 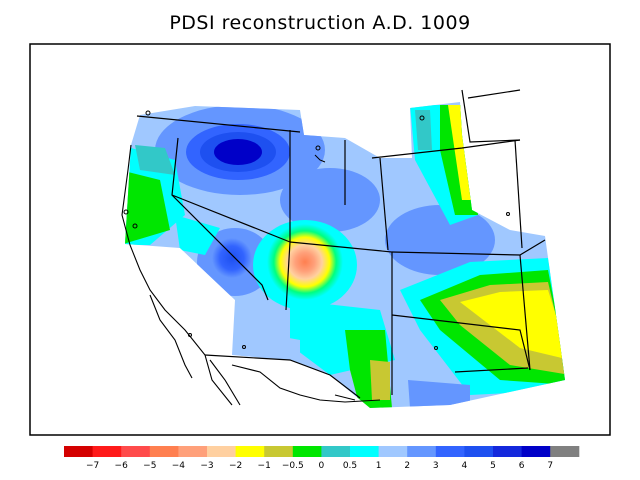 What do you see at coordinates (322, 466) in the screenshot?
I see `legend-label: 0` at bounding box center [322, 466].